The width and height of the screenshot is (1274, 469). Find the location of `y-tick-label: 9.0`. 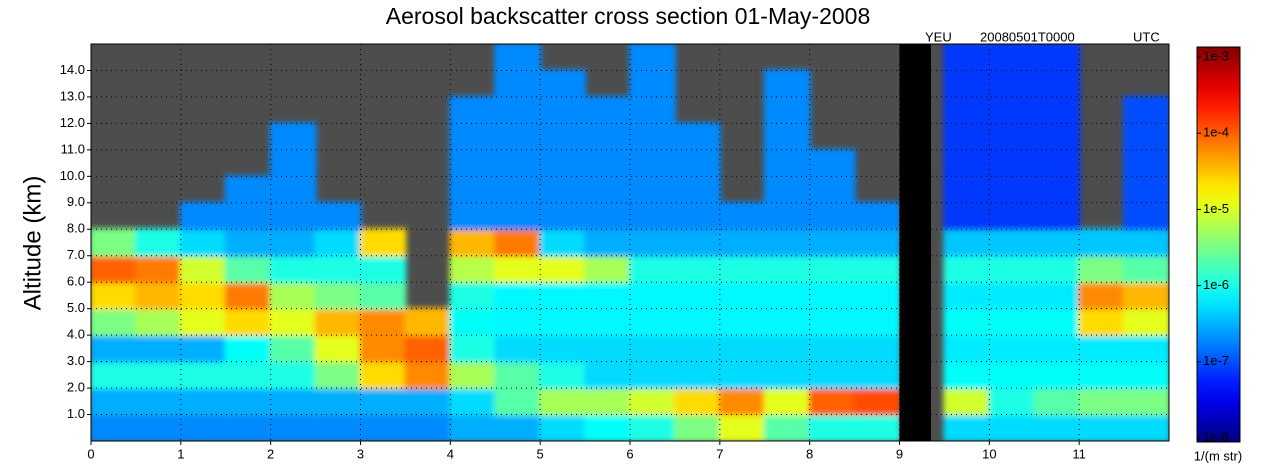

y-tick-label: 9.0 is located at coordinates (76, 201).